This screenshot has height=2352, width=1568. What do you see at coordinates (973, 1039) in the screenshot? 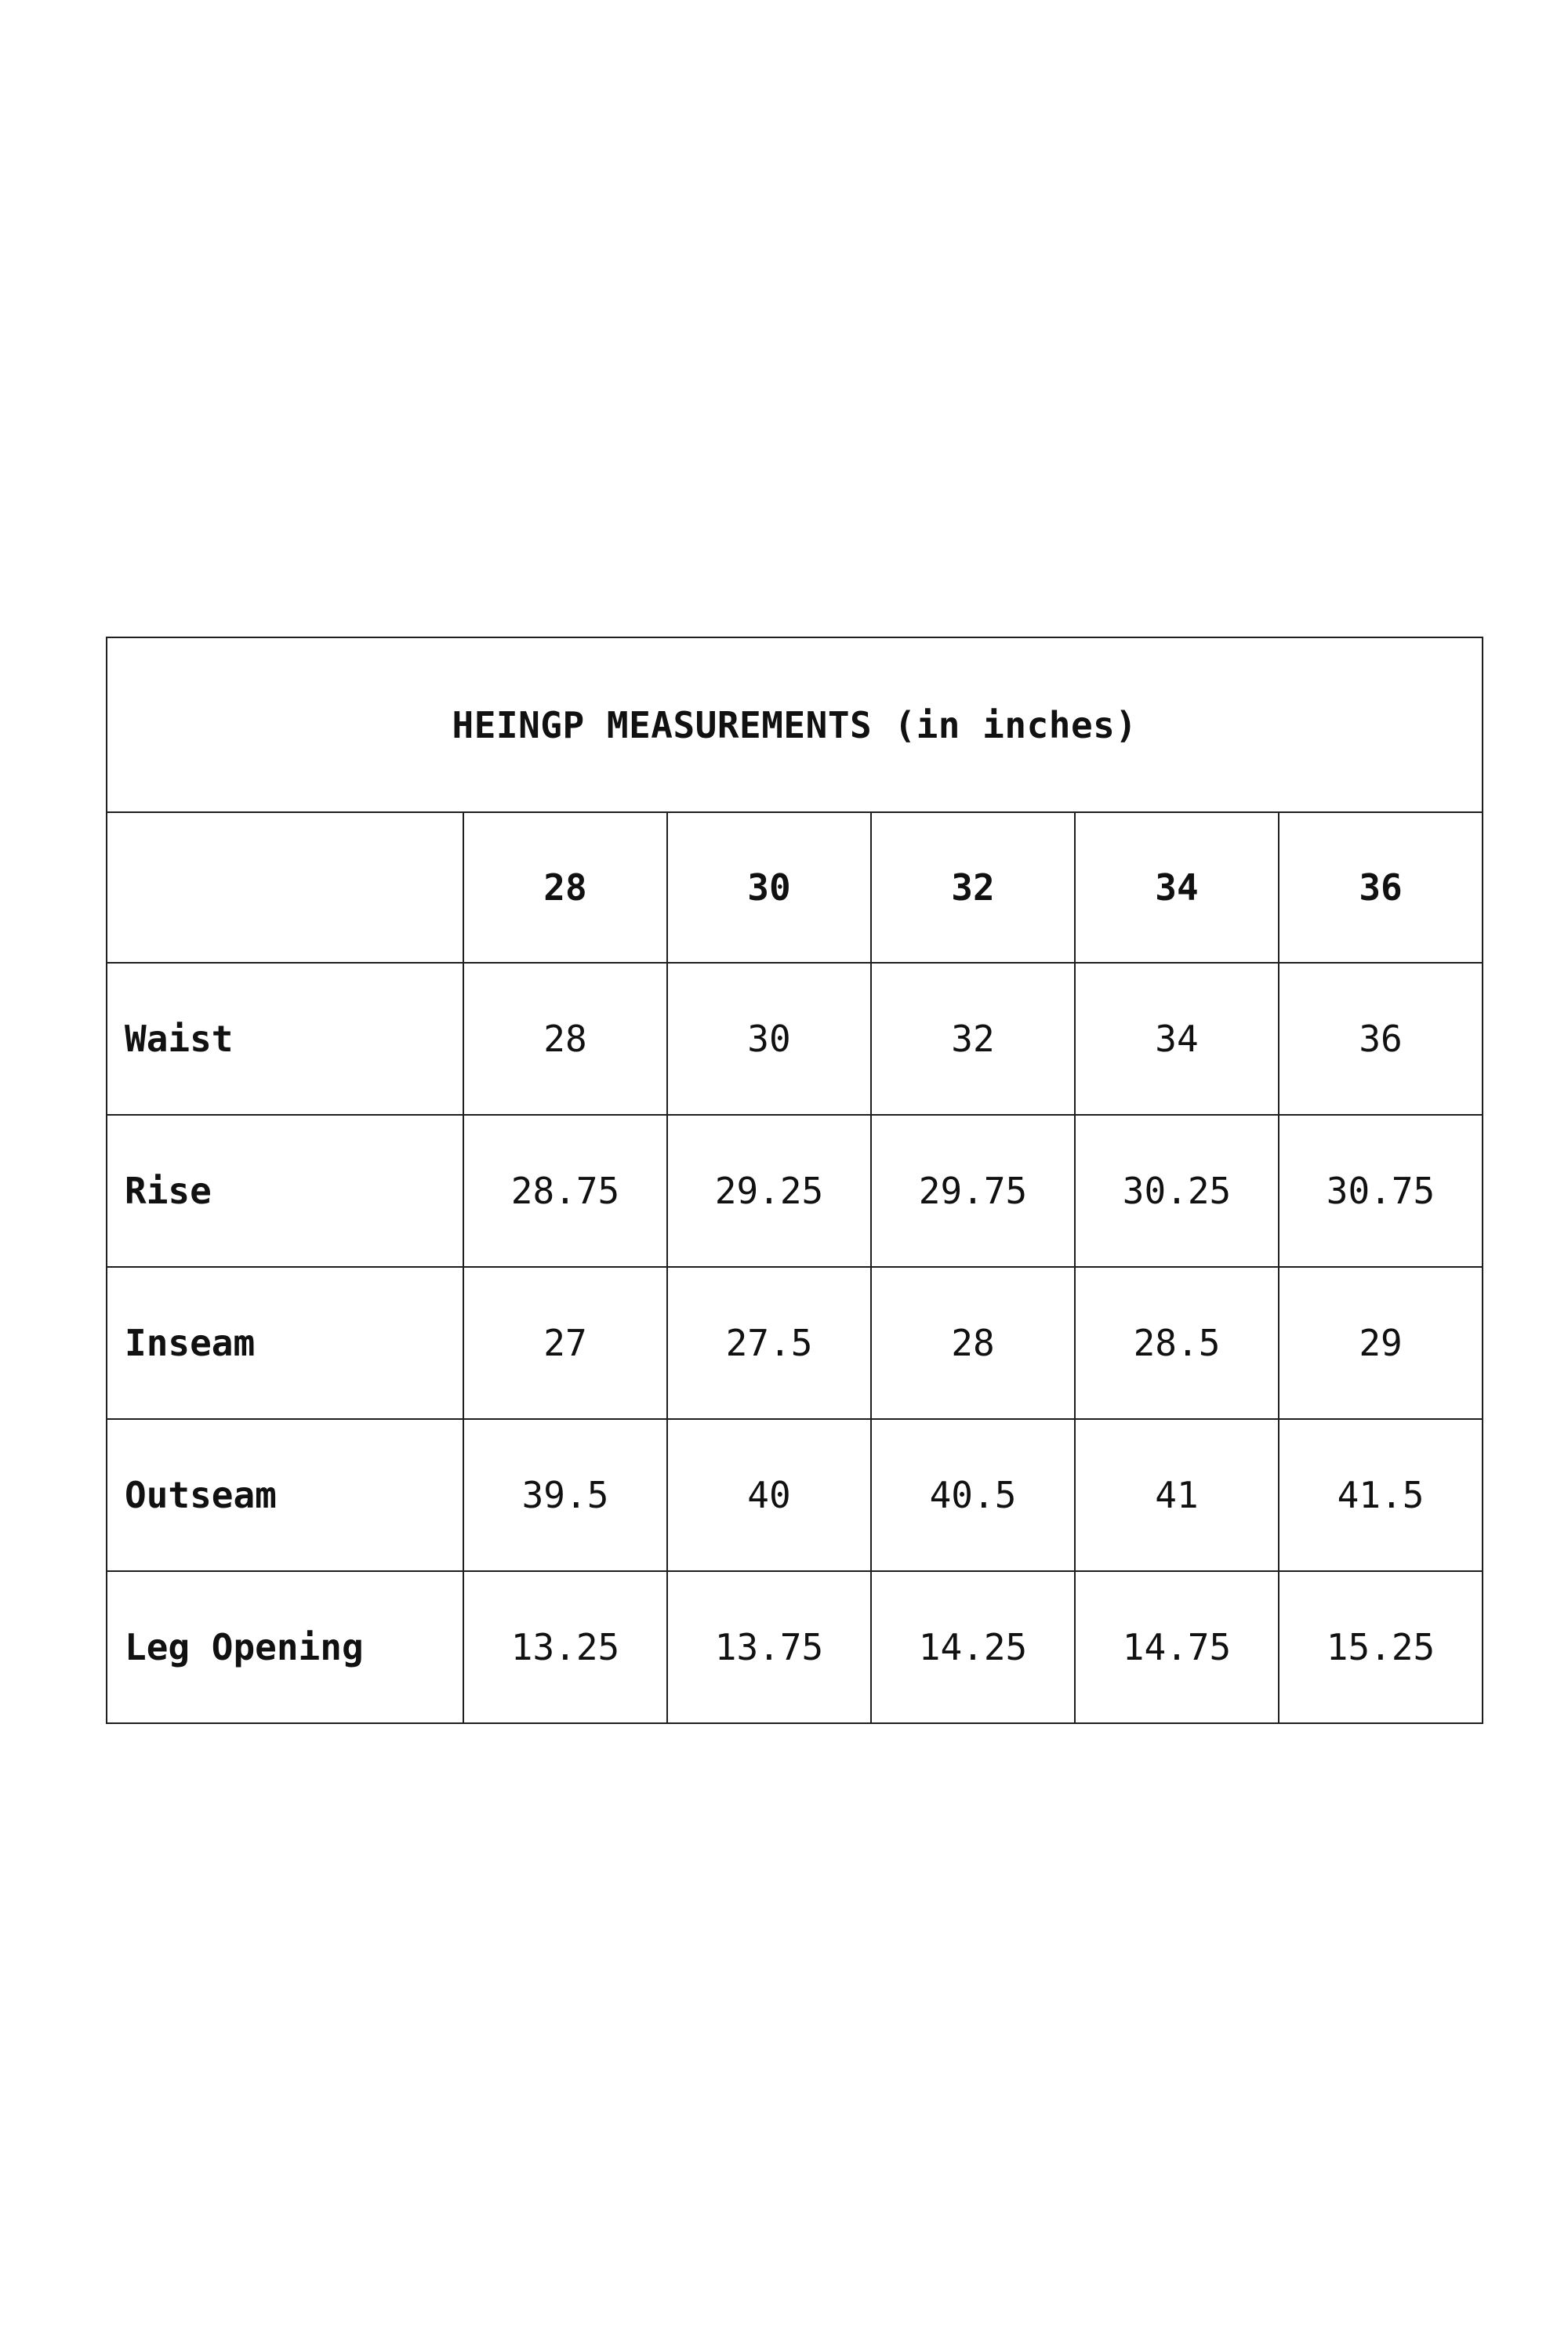
I see `measurement-value: 32` at bounding box center [973, 1039].